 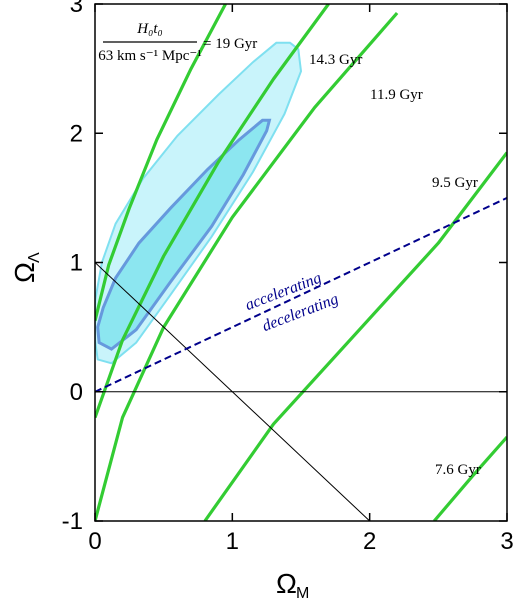 I want to click on formula-result: = 19 Gyr, so click(x=230, y=44).